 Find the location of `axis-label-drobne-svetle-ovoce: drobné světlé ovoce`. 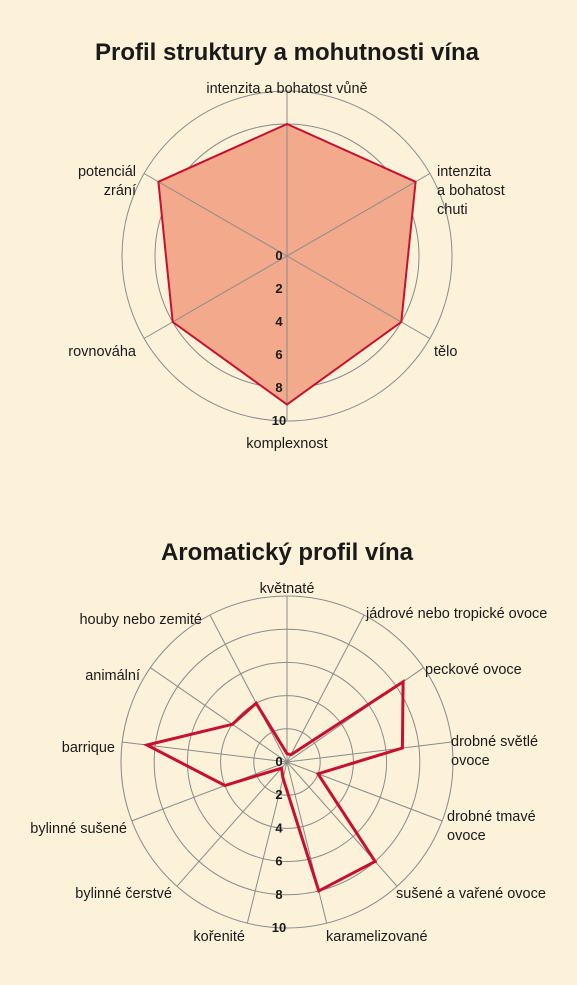

axis-label-drobne-svetle-ovoce: drobné světlé ovoce is located at coordinates (494, 751).